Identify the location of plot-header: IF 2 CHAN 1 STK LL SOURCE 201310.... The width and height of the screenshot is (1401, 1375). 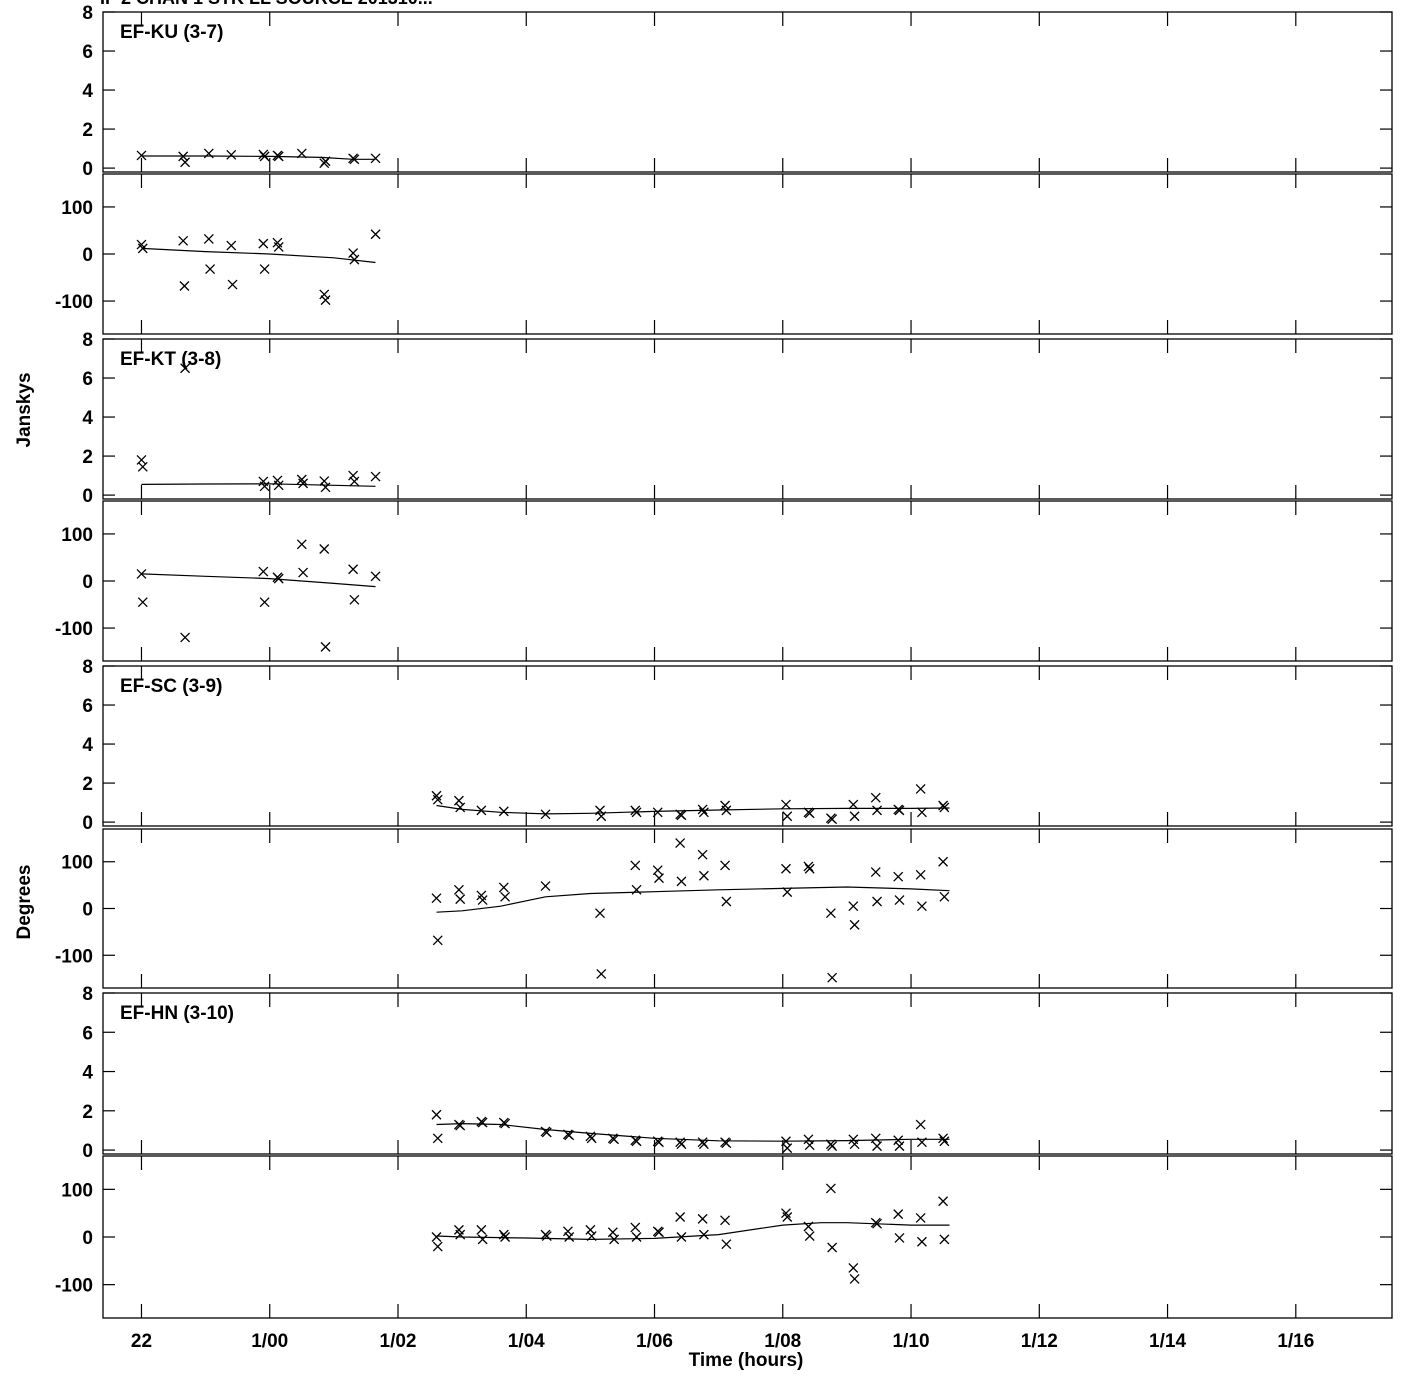
(266, 4).